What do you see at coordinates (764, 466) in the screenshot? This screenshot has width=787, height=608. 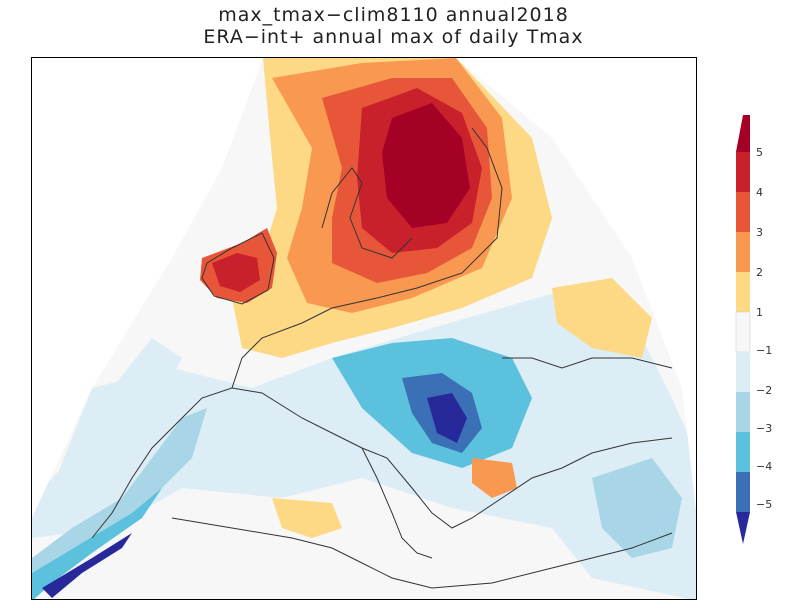 I see `colorbar-label-minus4: −4` at bounding box center [764, 466].